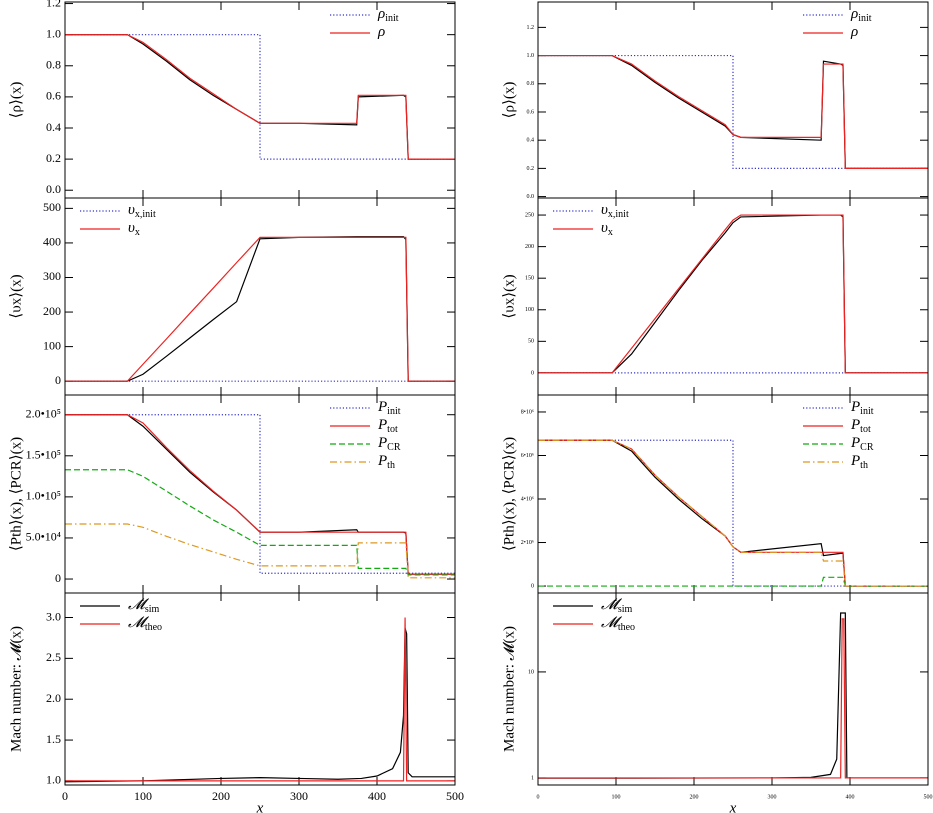 This screenshot has height=813, width=933. I want to click on y-tick-label: 100, so click(529, 310).